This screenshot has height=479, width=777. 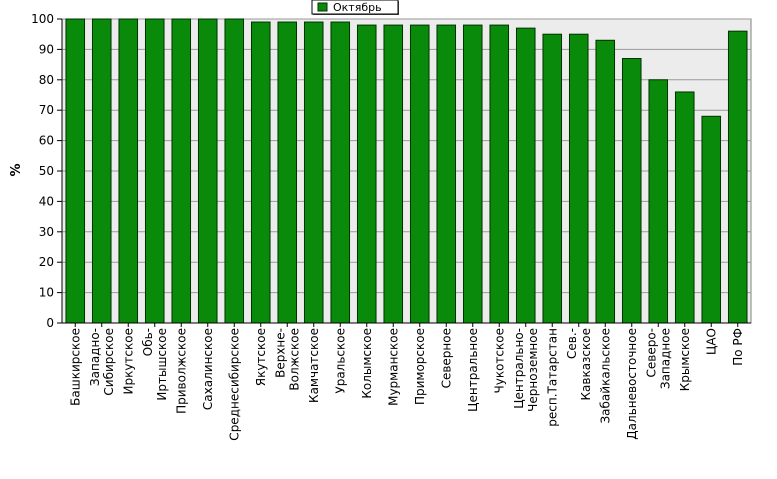 I want to click on x-tick-label: Дальневосточное, so click(x=632, y=384).